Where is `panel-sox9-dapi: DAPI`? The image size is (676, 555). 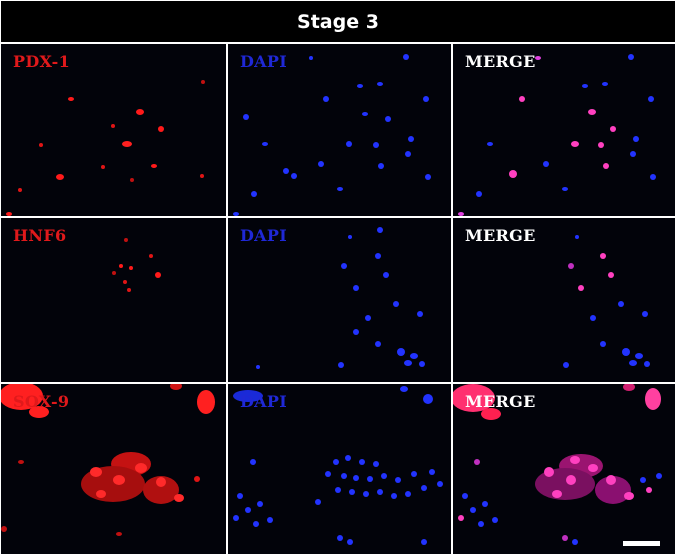
panel-sox9-dapi: DAPI is located at coordinates (339, 469).